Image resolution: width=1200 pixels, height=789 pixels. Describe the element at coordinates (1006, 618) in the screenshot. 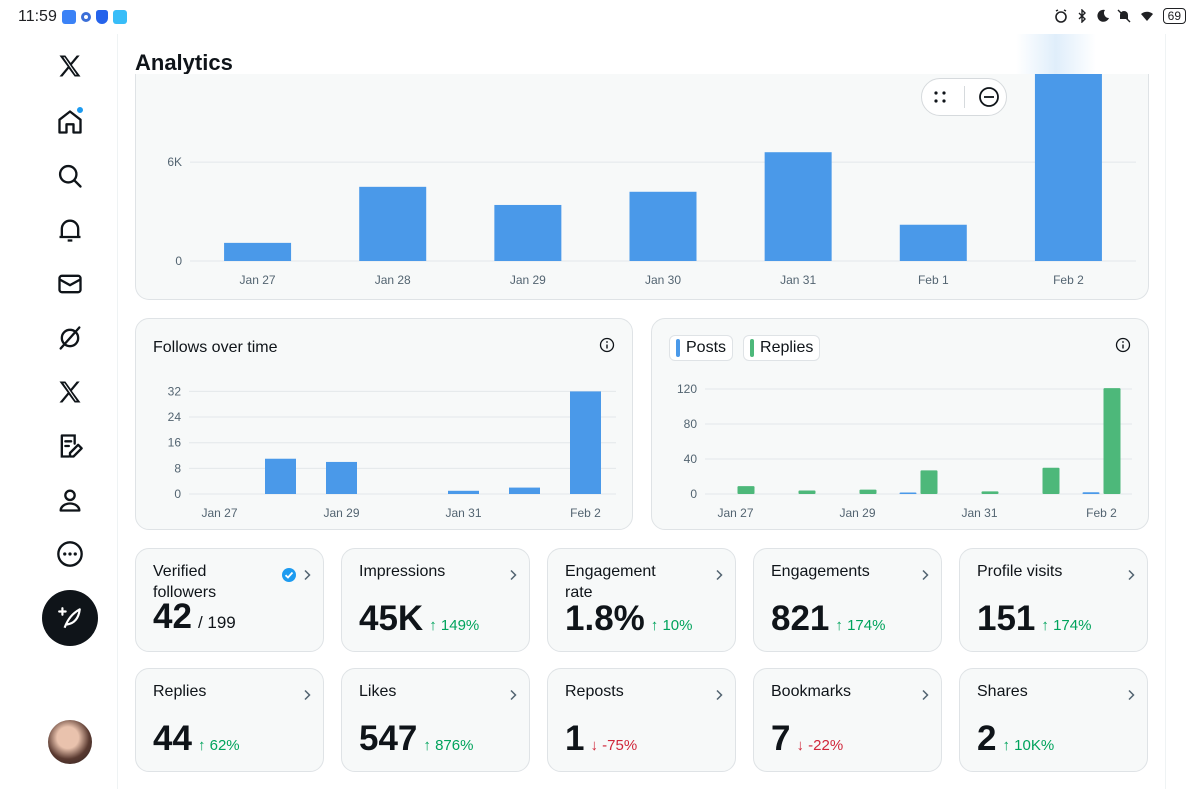

I see `stat-value: 151` at that location.